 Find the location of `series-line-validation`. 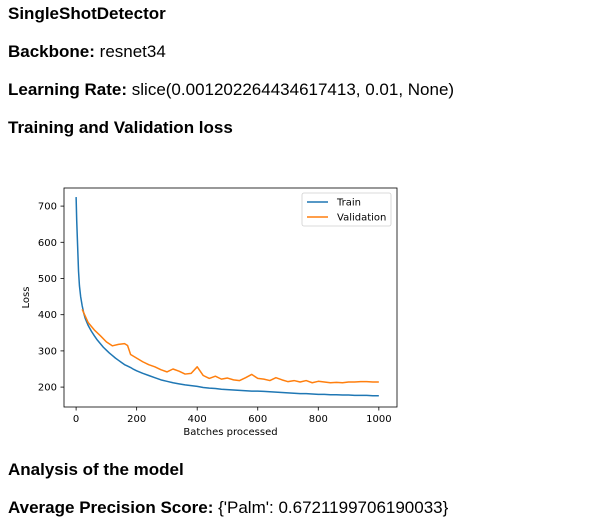

series-line-validation is located at coordinates (230, 346).